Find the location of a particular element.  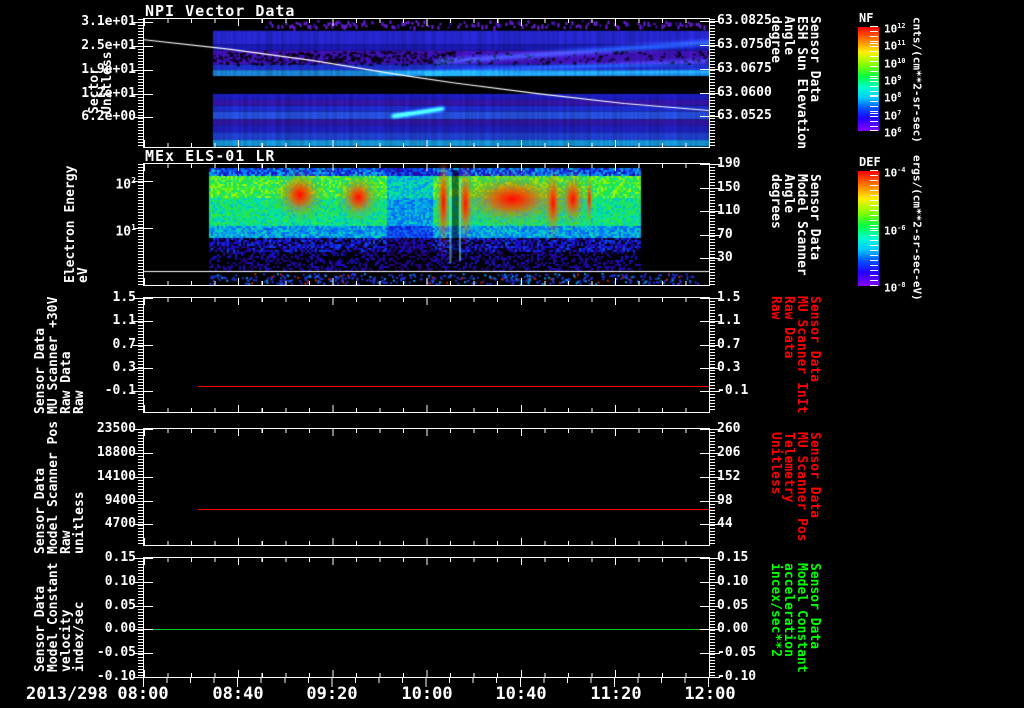

colorbar-nf-unit: cnts/(cm**2-sr-sec) is located at coordinates (917, 80).